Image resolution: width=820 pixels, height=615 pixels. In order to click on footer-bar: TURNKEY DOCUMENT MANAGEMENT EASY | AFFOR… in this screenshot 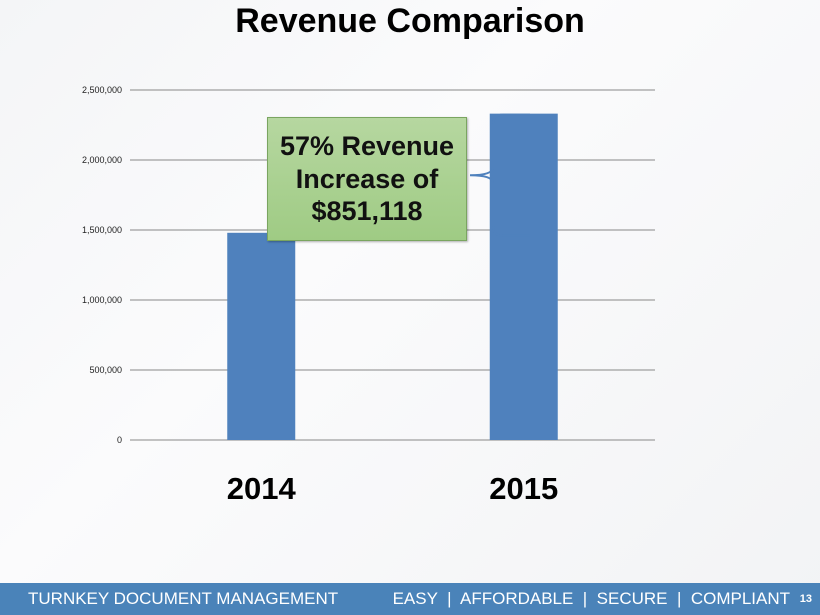, I will do `click(410, 599)`.